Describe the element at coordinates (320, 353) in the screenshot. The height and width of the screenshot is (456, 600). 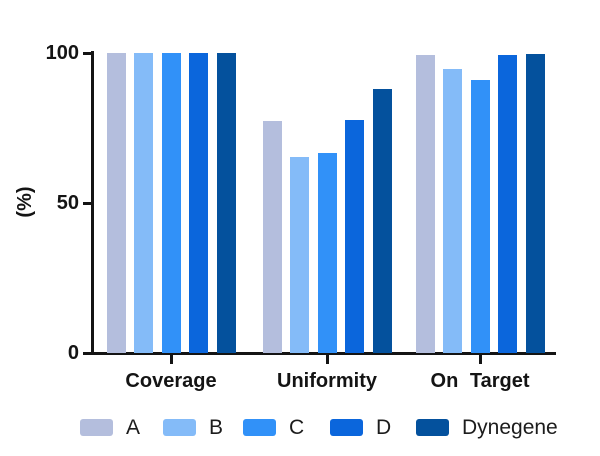
I see `x-axis` at that location.